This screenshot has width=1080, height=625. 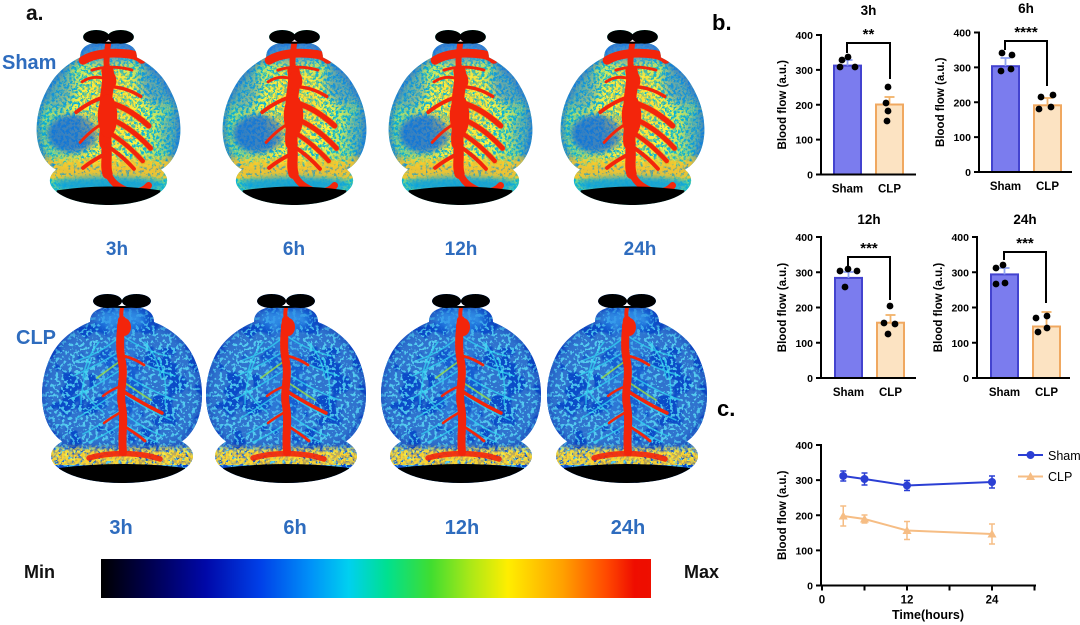 I want to click on svg-text: 3h, so click(x=869, y=10).